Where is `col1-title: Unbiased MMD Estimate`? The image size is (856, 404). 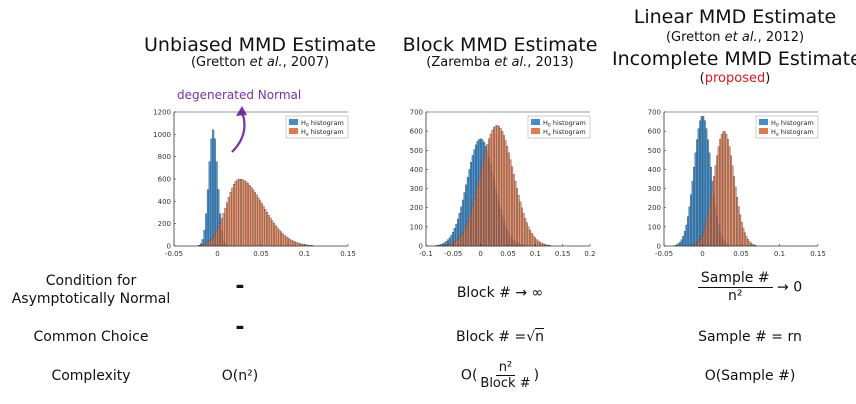 col1-title: Unbiased MMD Estimate is located at coordinates (260, 45).